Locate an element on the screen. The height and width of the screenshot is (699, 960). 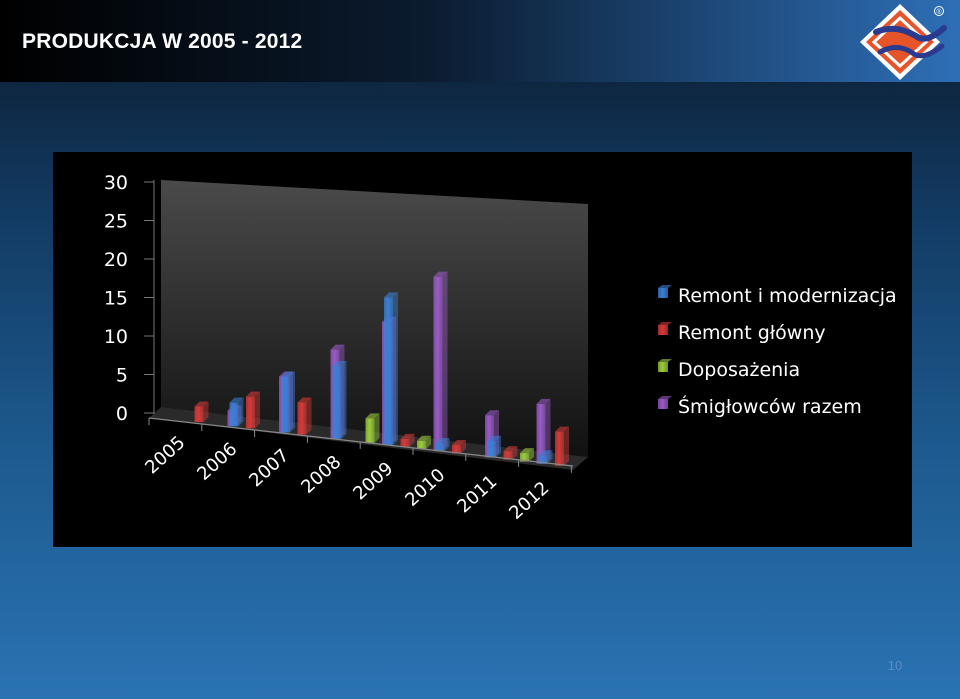
company-logo-icon: ® is located at coordinates (903, 42).